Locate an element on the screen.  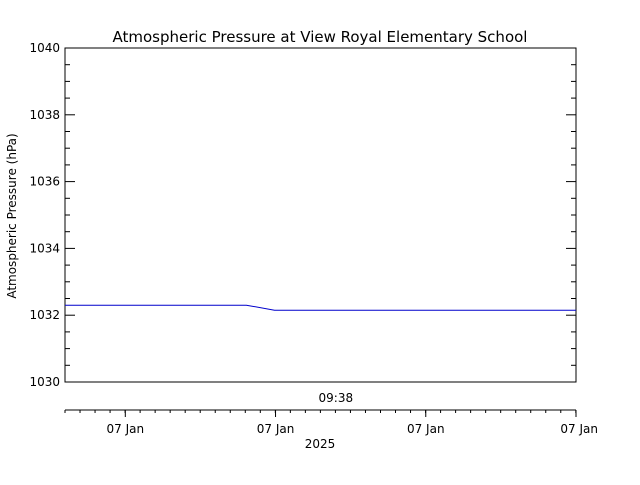
y-tick-label: 1040 is located at coordinates (44, 48).